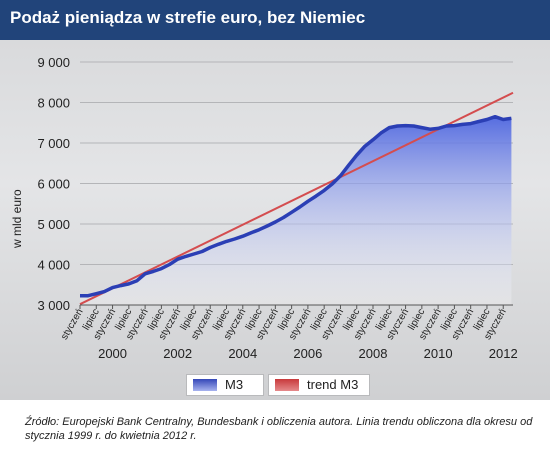 Image resolution: width=550 pixels, height=453 pixels. What do you see at coordinates (205, 385) in the screenshot?
I see `legend-swatch-m3` at bounding box center [205, 385].